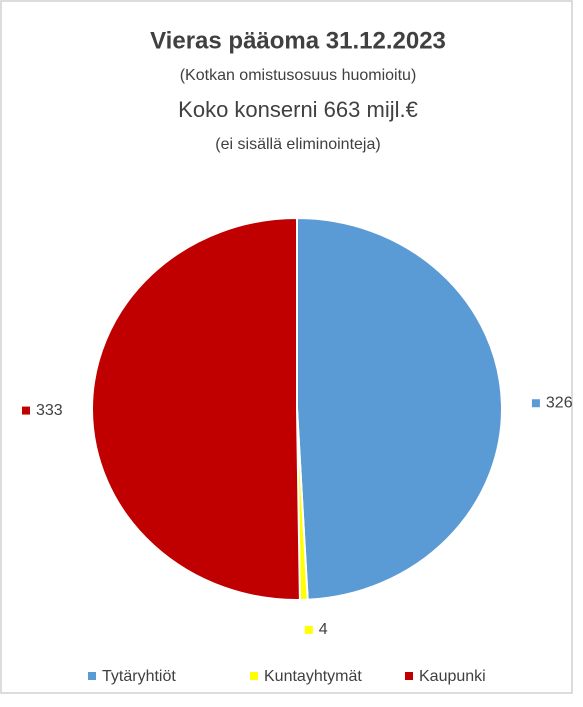  I want to click on chart-subtitle: (Kotkan omistusosuus huomioitu), so click(298, 75).